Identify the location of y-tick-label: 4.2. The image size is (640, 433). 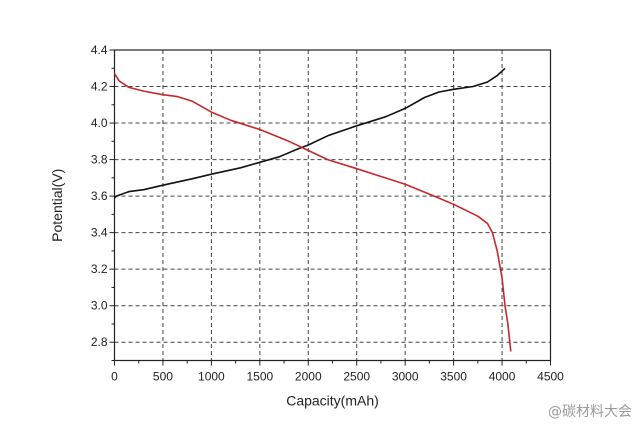
(99, 87).